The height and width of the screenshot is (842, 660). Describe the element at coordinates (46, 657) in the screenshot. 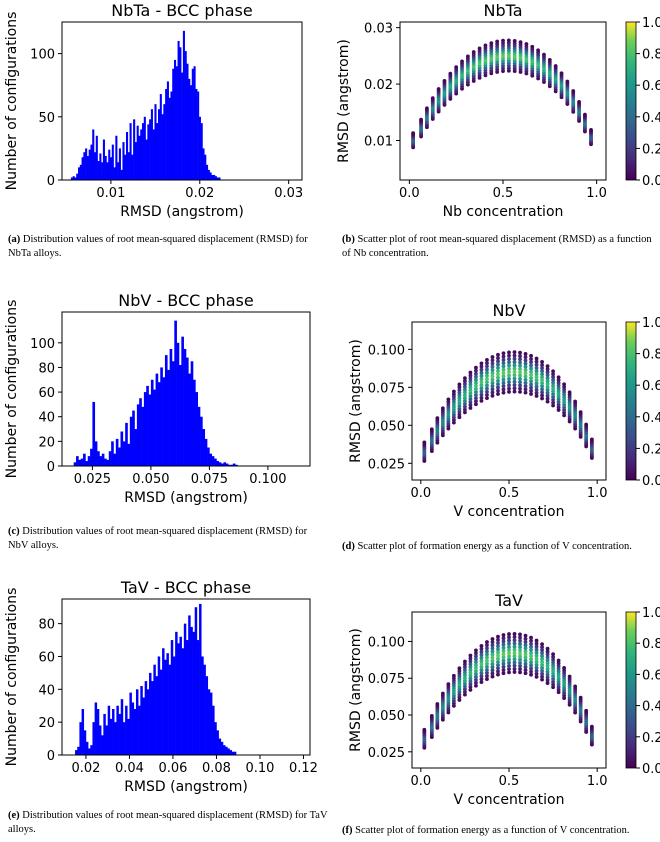

I see `y-tick-label: 60` at that location.